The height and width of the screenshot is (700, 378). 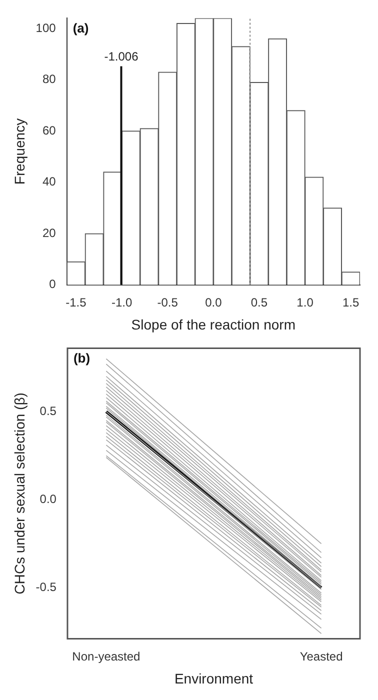 What do you see at coordinates (48, 499) in the screenshot?
I see `y-tick-label: 0.0` at bounding box center [48, 499].